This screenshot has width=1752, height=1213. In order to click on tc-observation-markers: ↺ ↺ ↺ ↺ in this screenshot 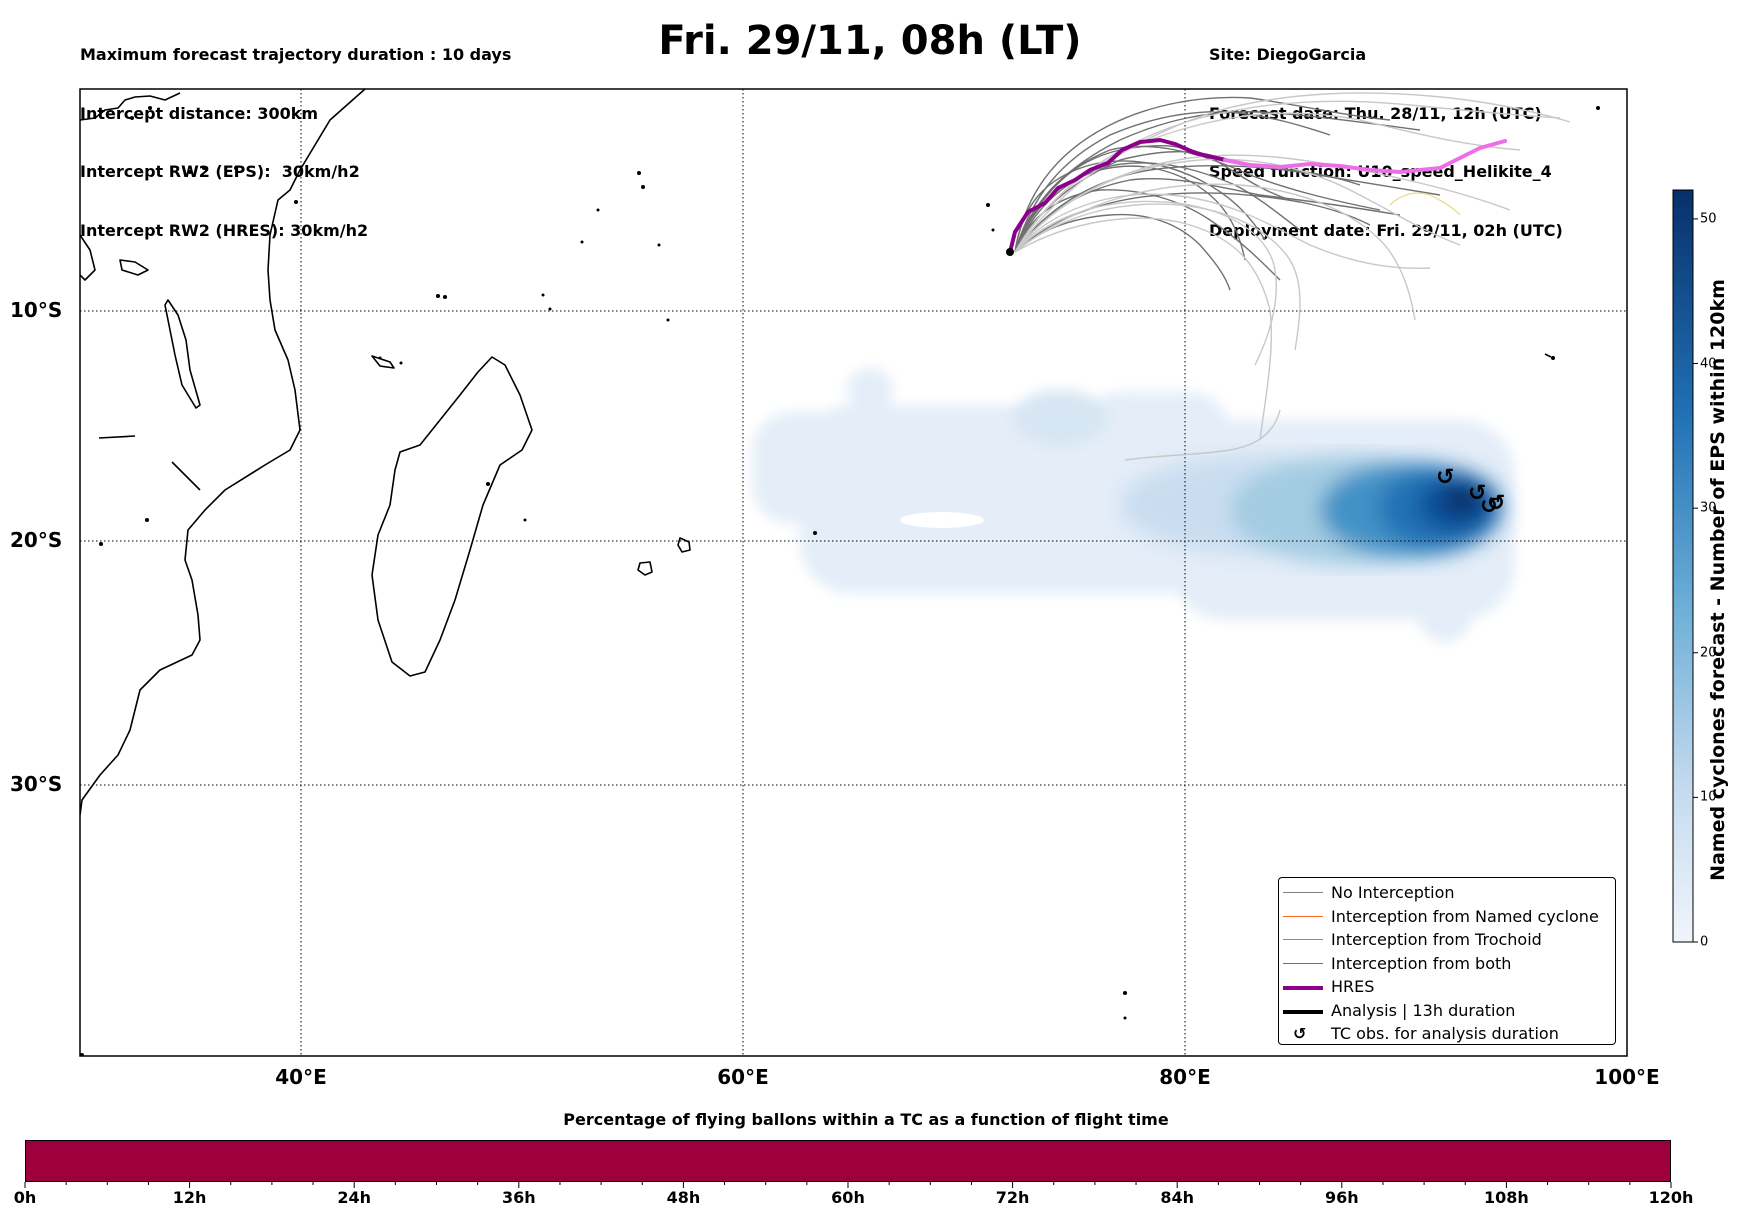, I will do `click(1470, 492)`.